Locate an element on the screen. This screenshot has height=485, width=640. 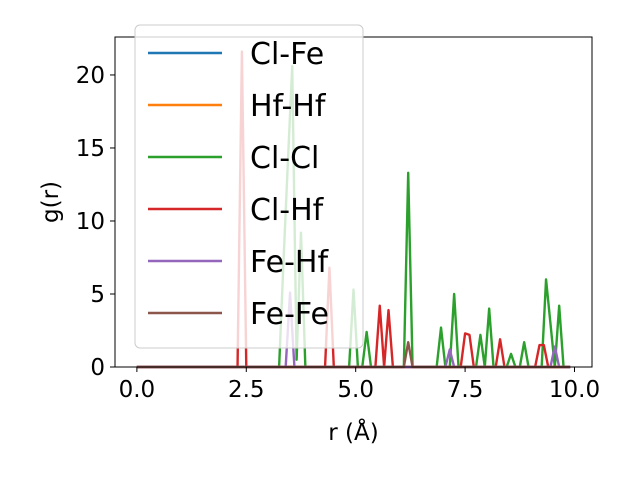
x-axis-label: r (Å) is located at coordinates (353, 432).